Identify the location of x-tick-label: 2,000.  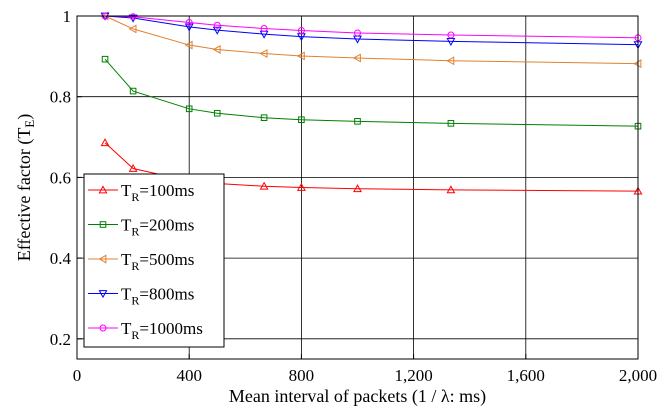
(638, 375).